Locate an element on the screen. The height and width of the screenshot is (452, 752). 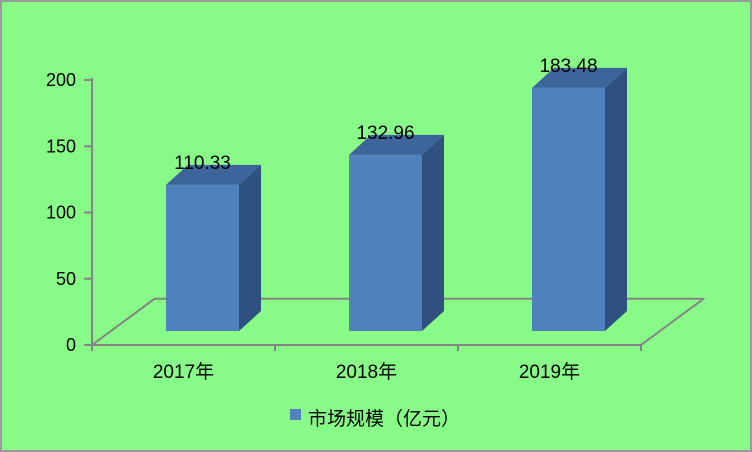
y-tick-label: 50 is located at coordinates (66, 279).